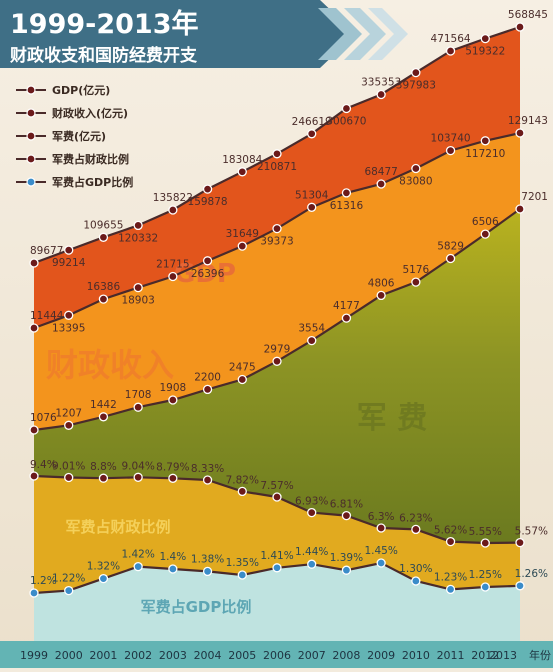  I want to click on data-label-military-2005: 2475, so click(242, 368).